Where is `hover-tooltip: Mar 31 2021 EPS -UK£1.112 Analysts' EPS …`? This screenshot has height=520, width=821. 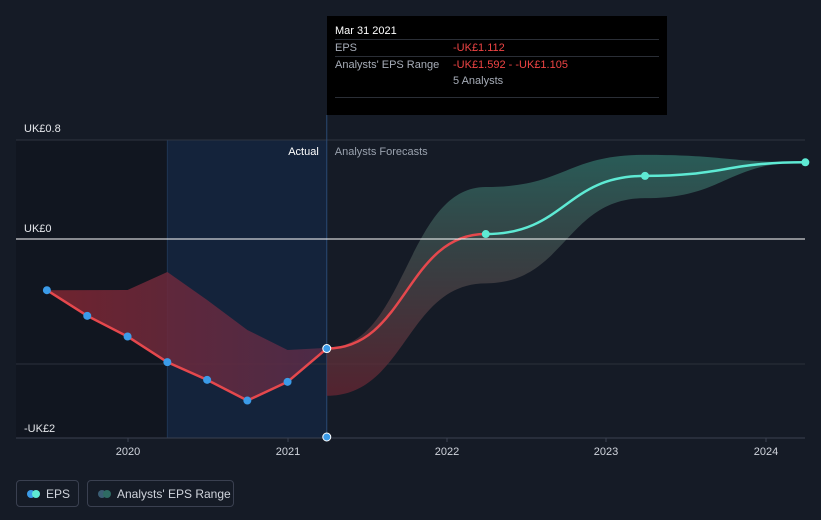
hover-tooltip: Mar 31 2021 EPS -UK£1.112 Analysts' EPS … is located at coordinates (497, 65).